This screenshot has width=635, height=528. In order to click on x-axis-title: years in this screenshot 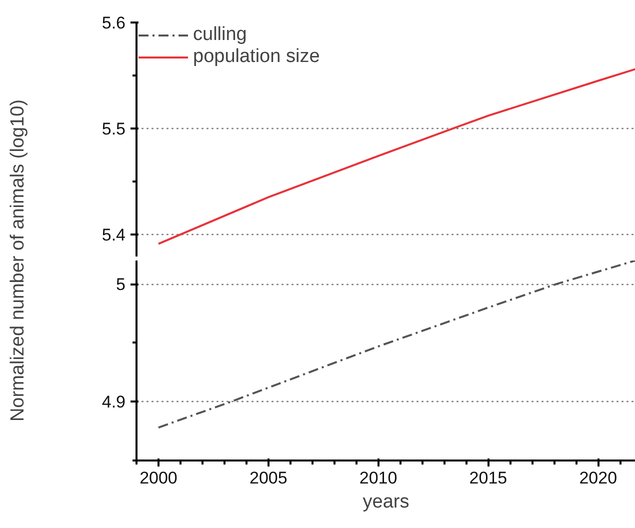, I will do `click(386, 502)`.